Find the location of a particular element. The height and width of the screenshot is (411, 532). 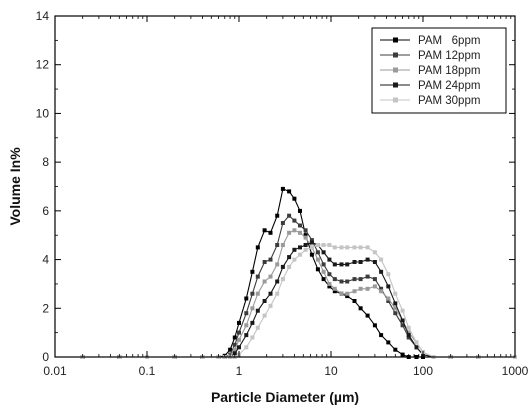

legend-label: PAM 24ppm is located at coordinates (449, 86).